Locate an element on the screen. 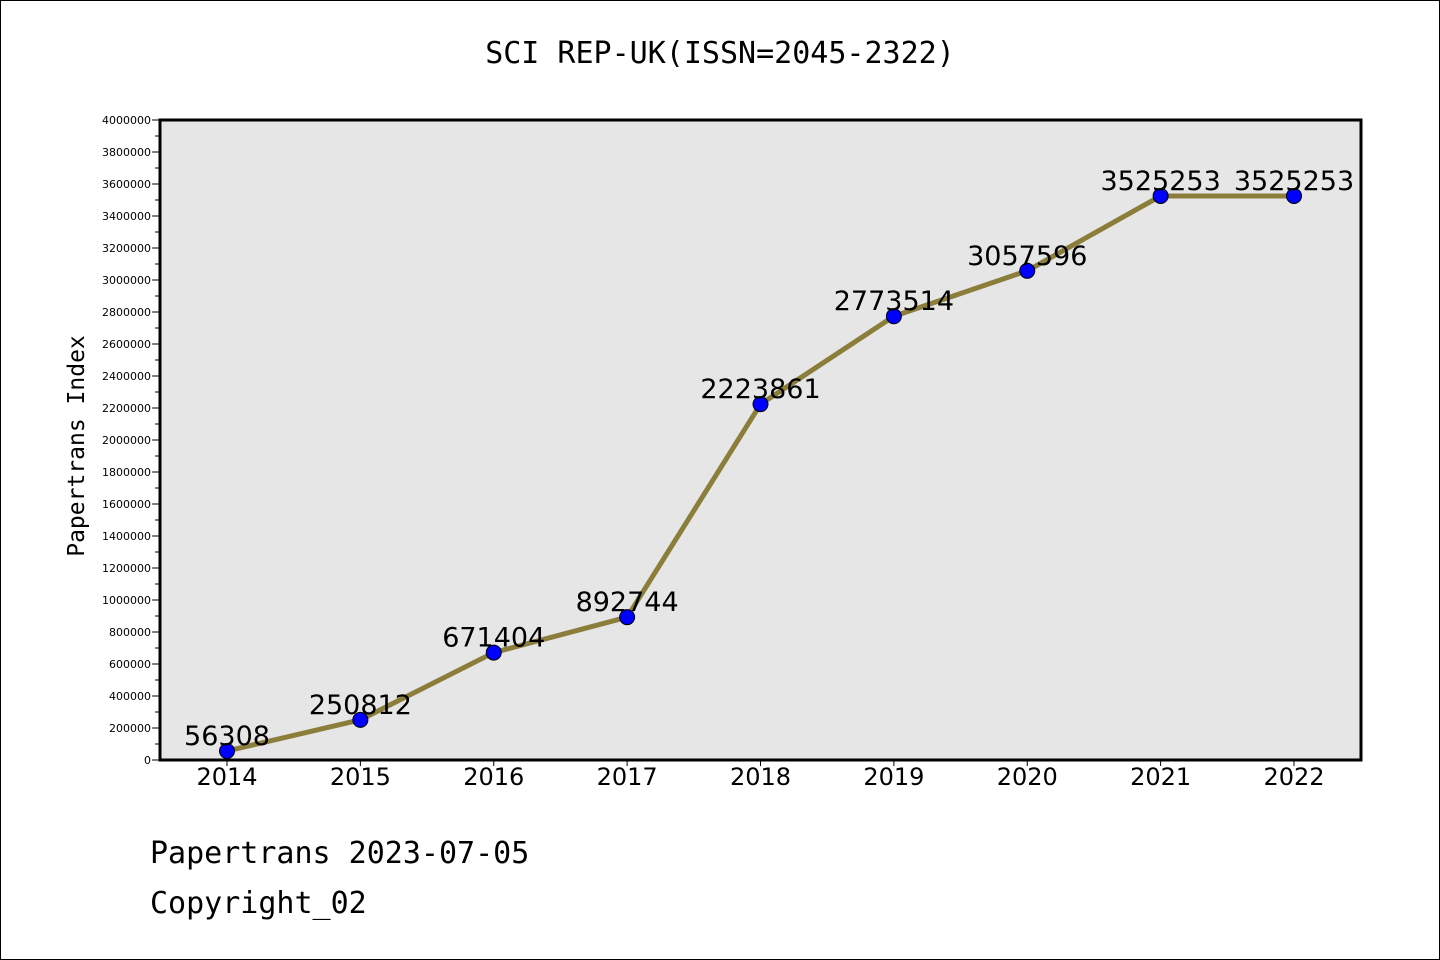 The height and width of the screenshot is (960, 1440). x-tick-label: 2018 is located at coordinates (760, 777).